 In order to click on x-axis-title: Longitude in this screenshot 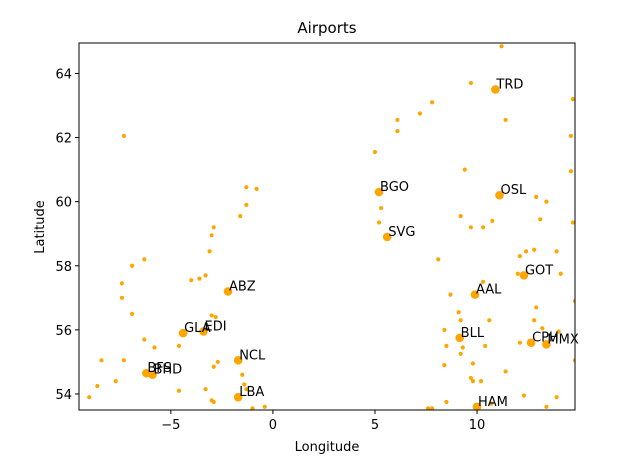, I will do `click(327, 447)`.